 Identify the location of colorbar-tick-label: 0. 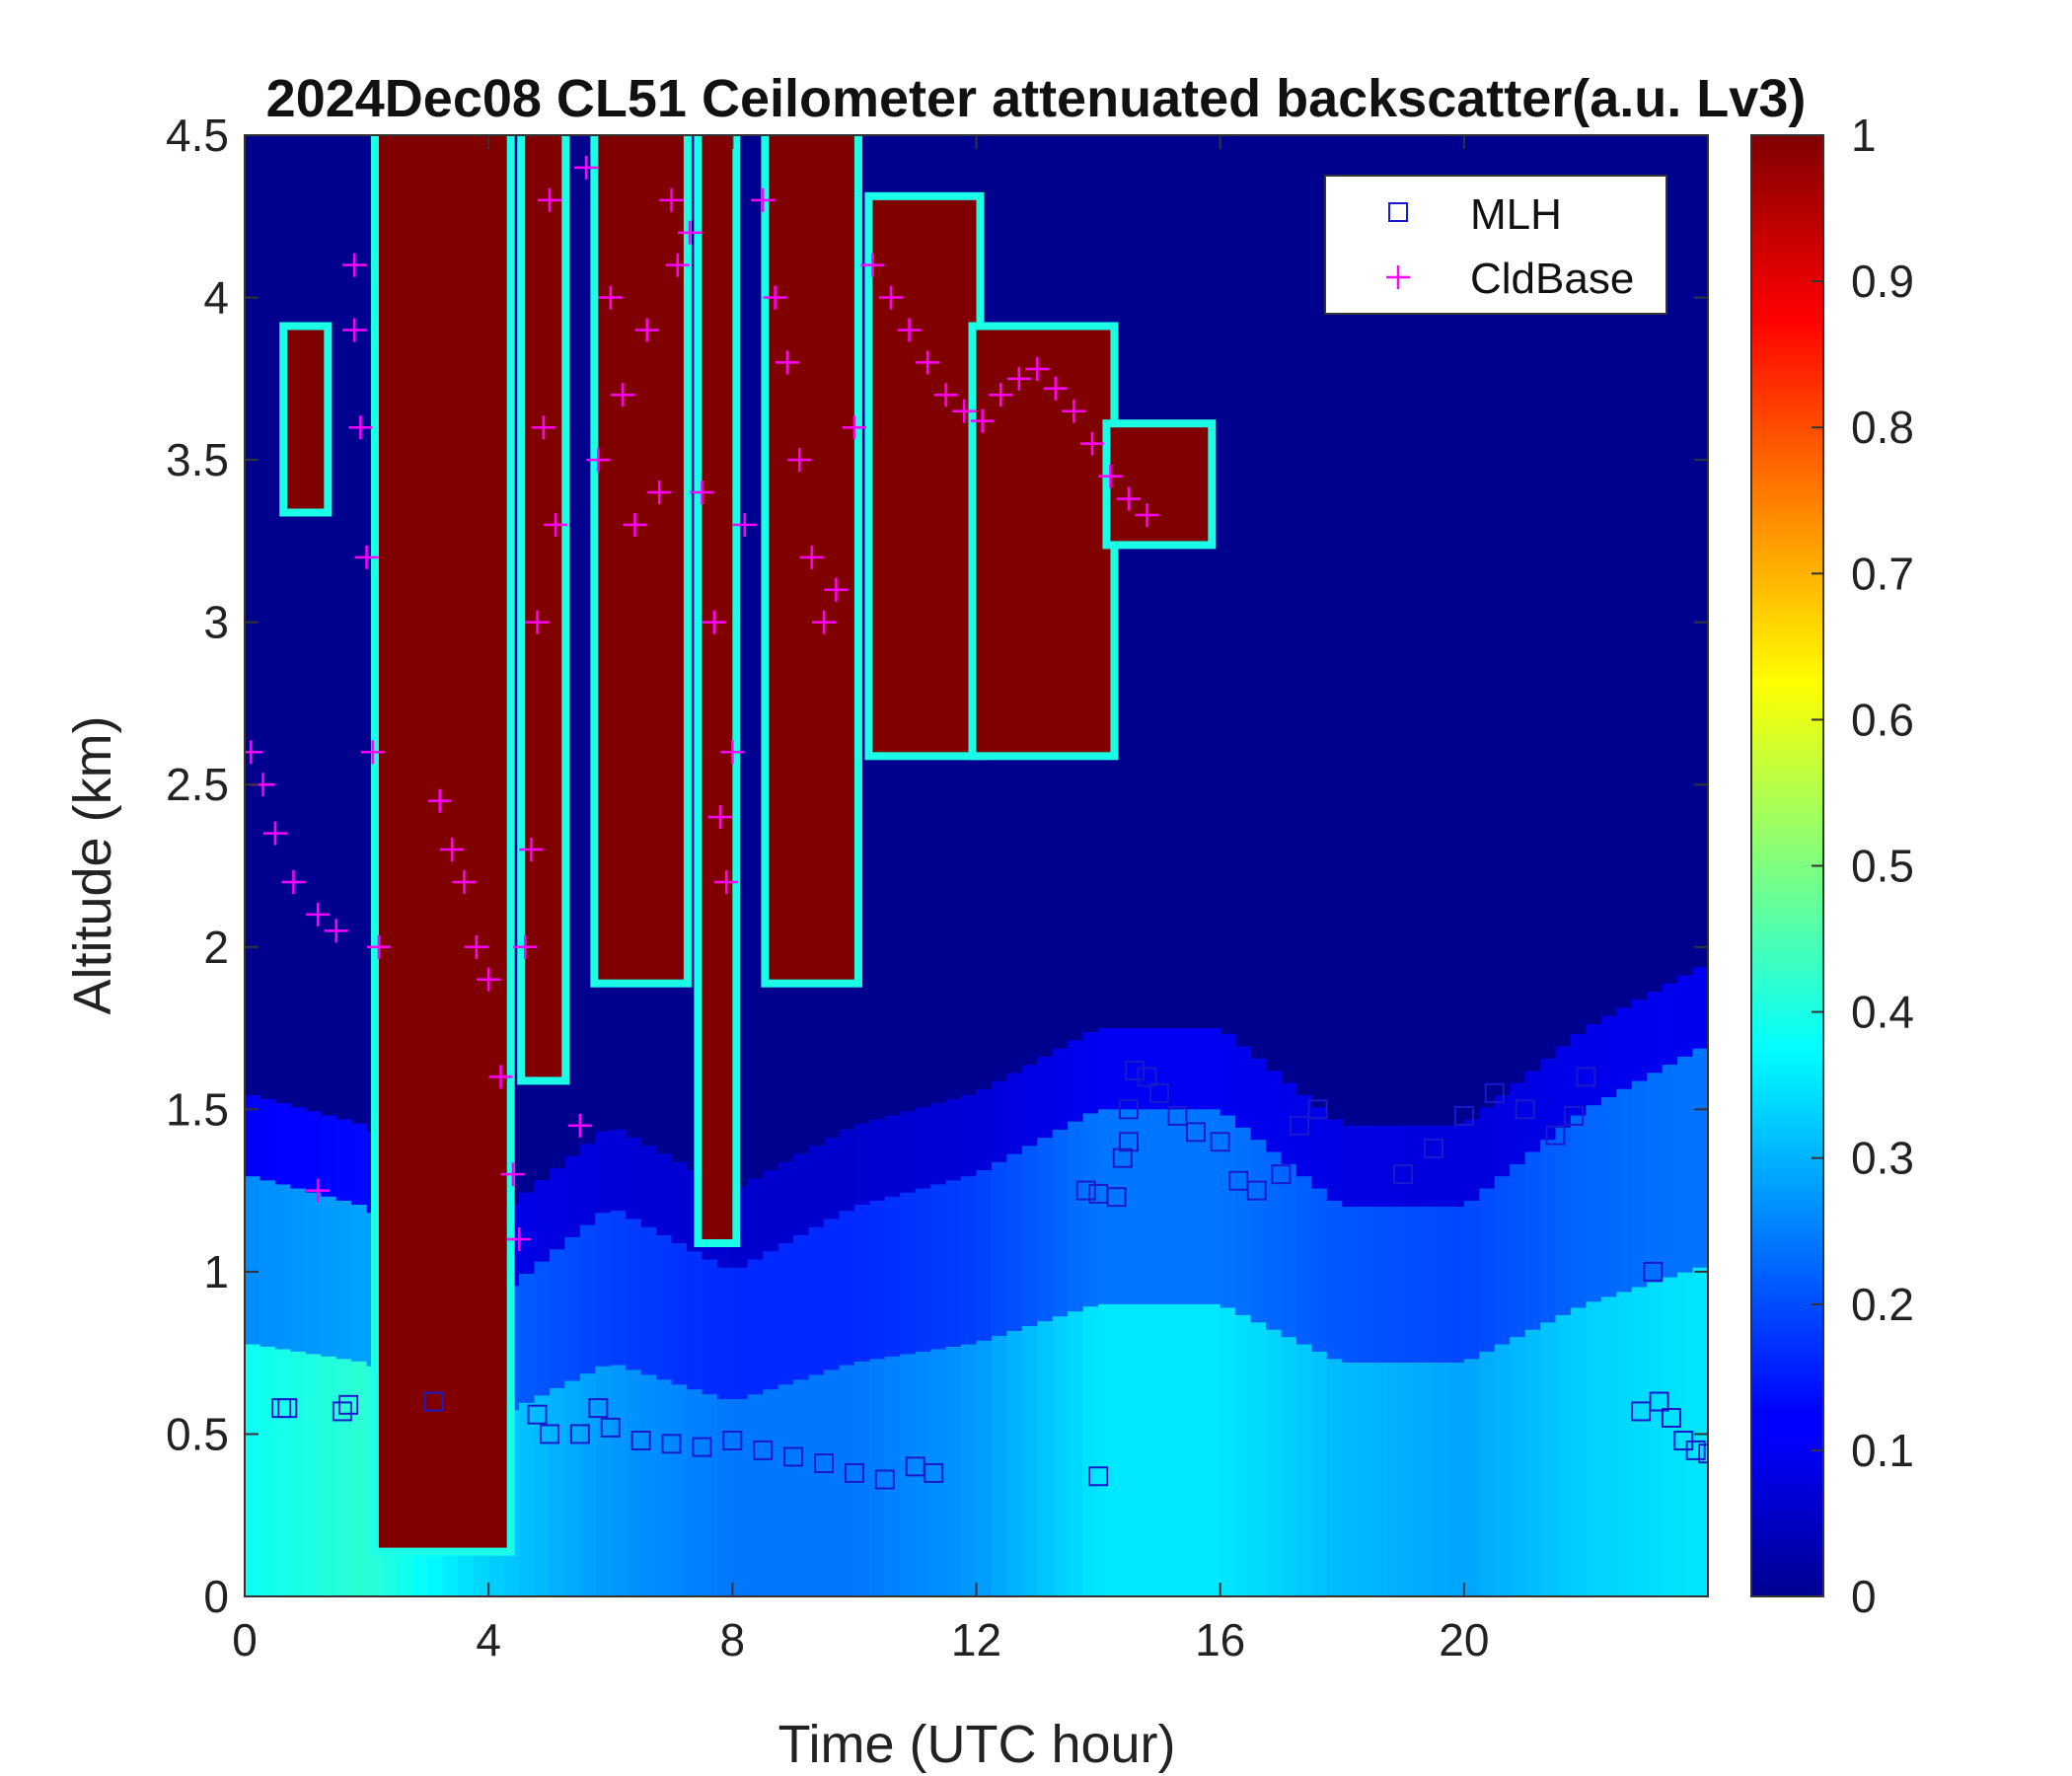
(1864, 1596).